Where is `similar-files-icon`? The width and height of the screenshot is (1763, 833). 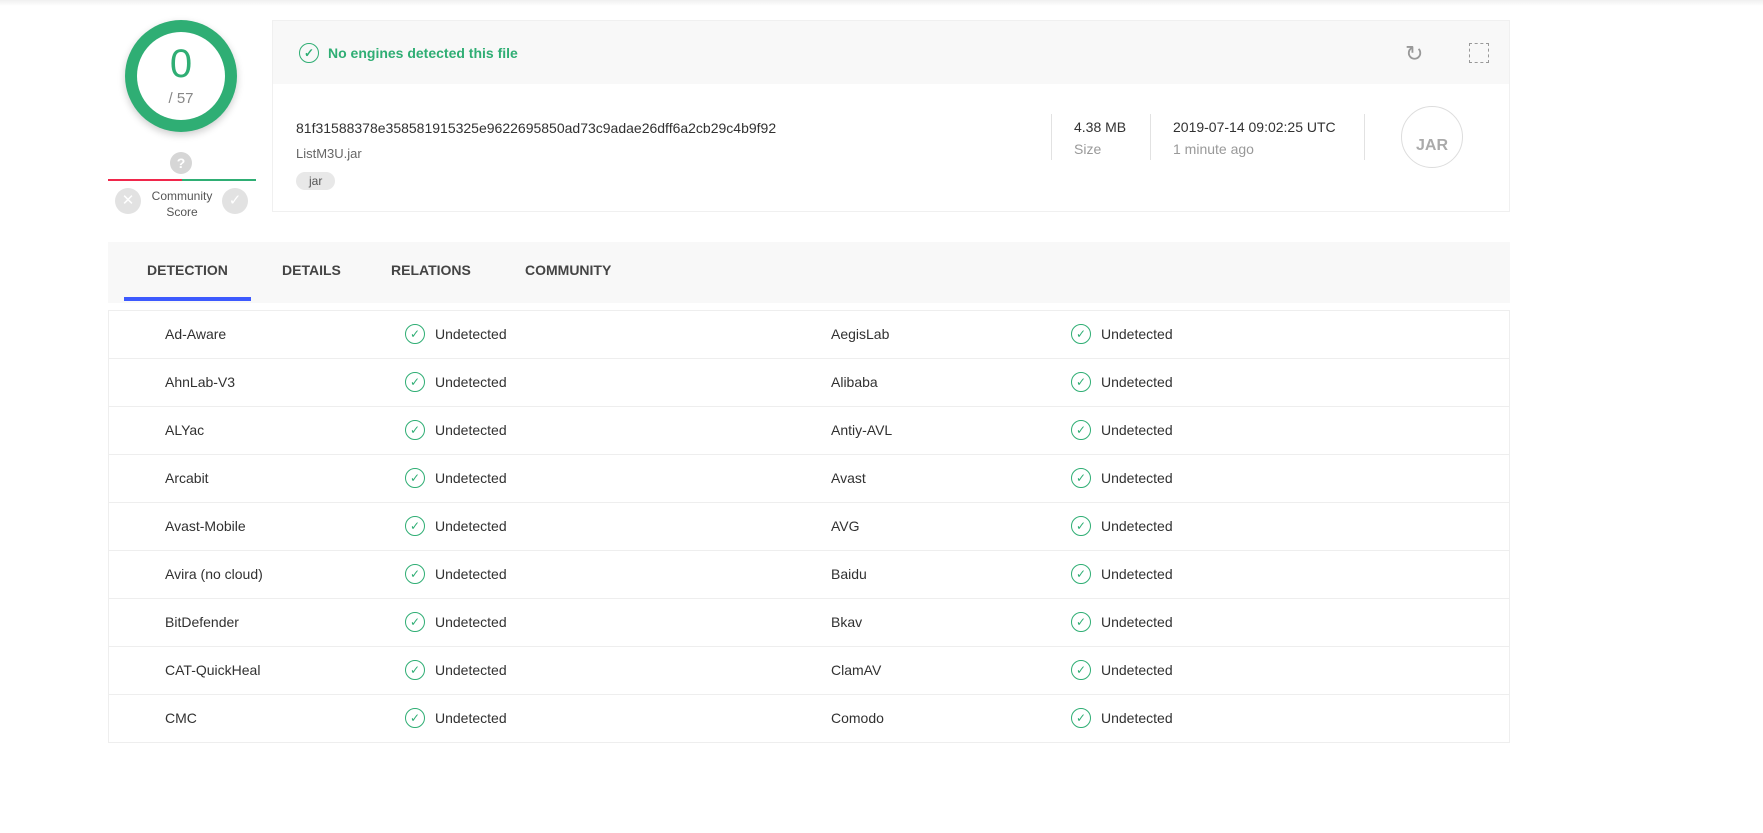
similar-files-icon is located at coordinates (1479, 53).